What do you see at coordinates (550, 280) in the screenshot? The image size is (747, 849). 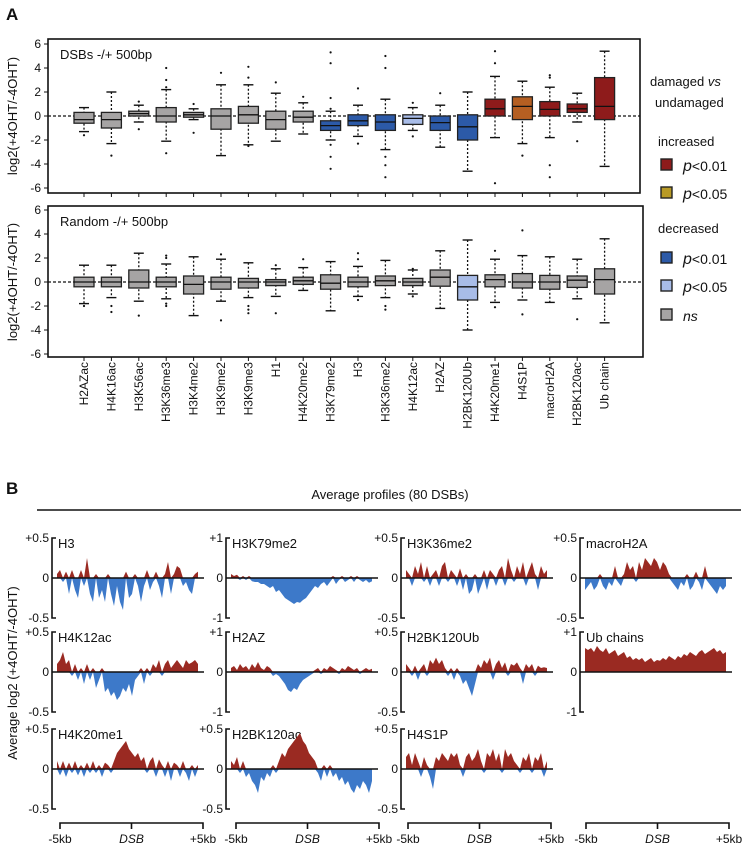 I see `box-macroh2a` at bounding box center [550, 280].